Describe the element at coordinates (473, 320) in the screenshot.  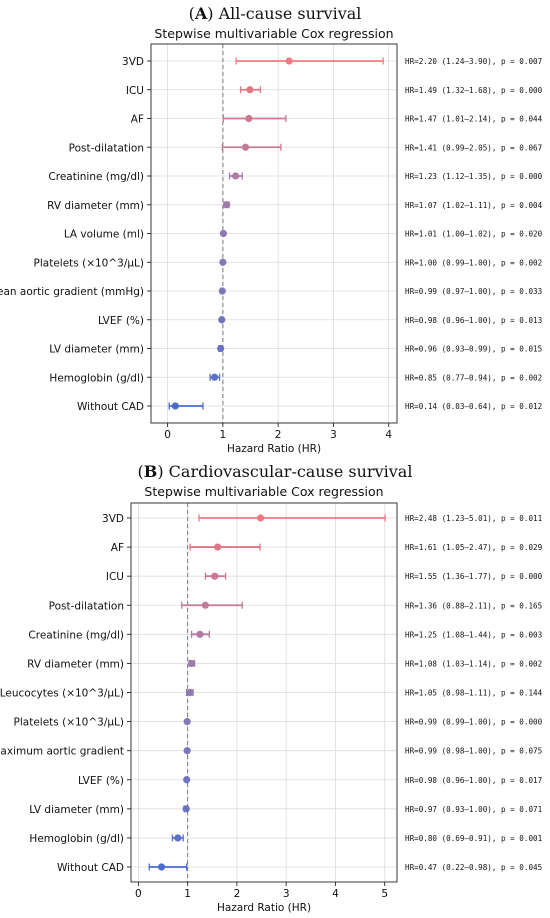
I see `a-hr-annotation-9: HR=0.98 (0.96–1.00), p = 0.013` at that location.